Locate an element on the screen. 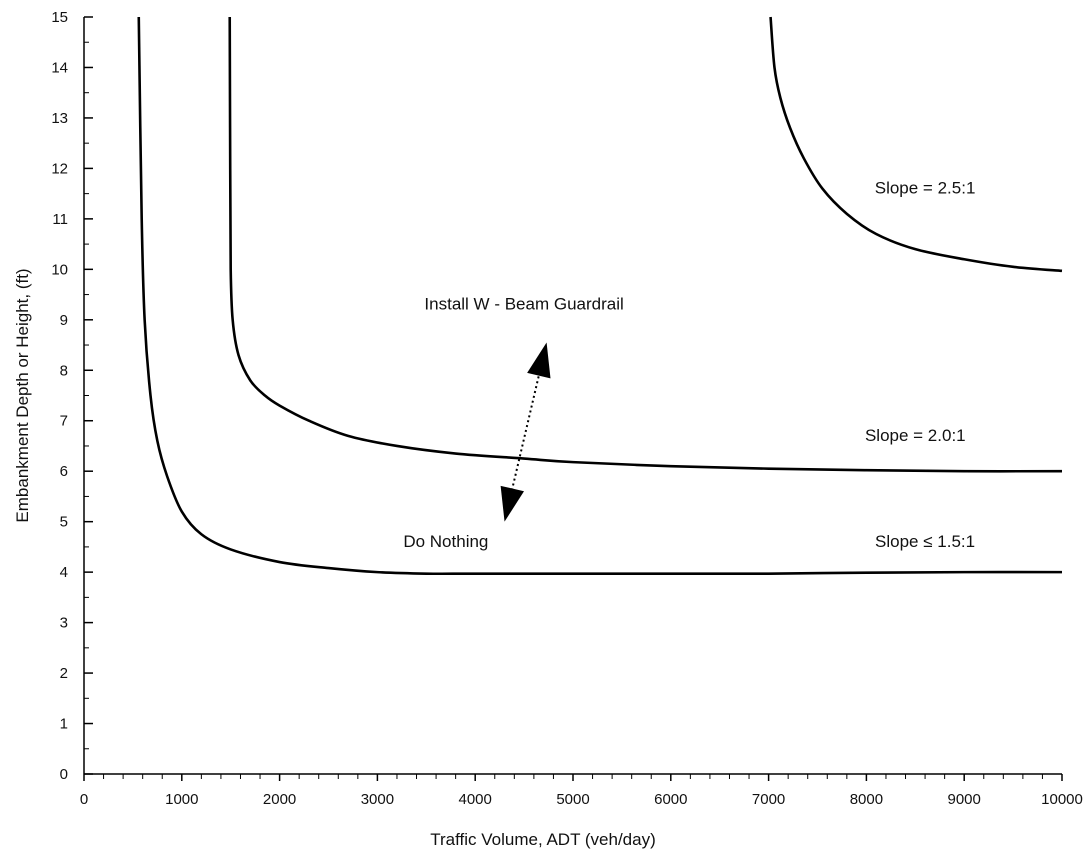 Image resolution: width=1091 pixels, height=855 pixels. annotation-5: Slope ≤ 1.5:1 is located at coordinates (925, 541).